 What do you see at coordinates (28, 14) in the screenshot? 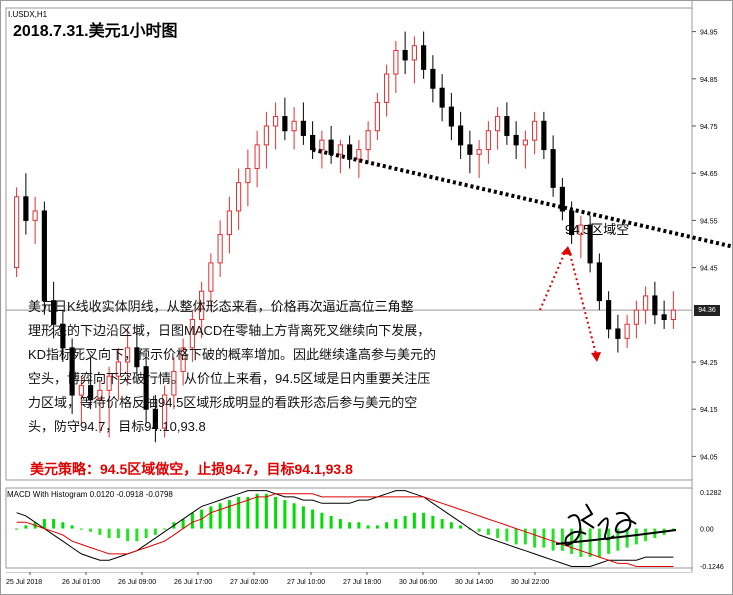
I see `symbol-label: I.USDX,H1` at bounding box center [28, 14].